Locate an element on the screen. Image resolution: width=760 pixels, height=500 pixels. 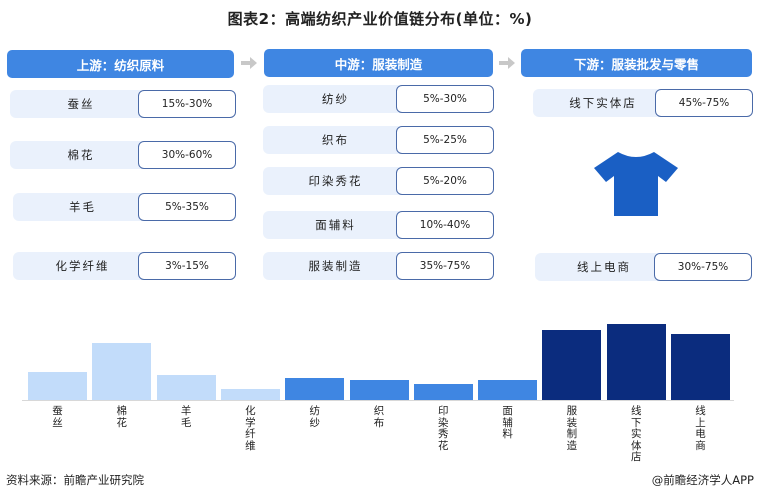
item-label: 棉花 is located at coordinates (81, 155).